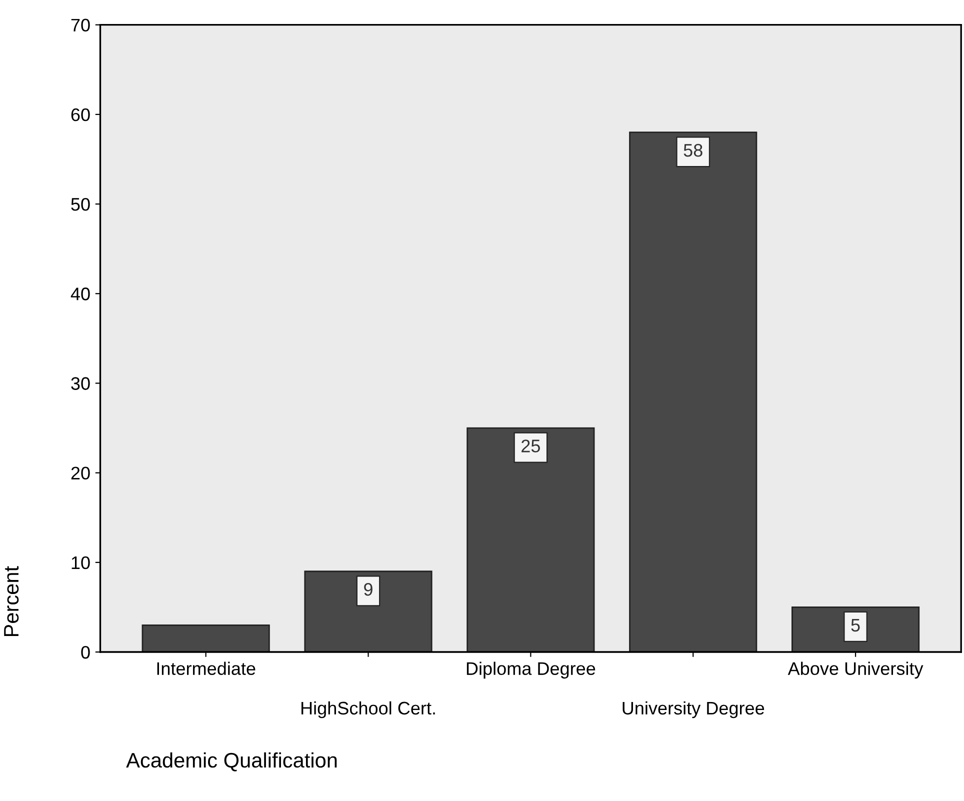 The height and width of the screenshot is (801, 964). What do you see at coordinates (368, 589) in the screenshot?
I see `data-label: 9` at bounding box center [368, 589].